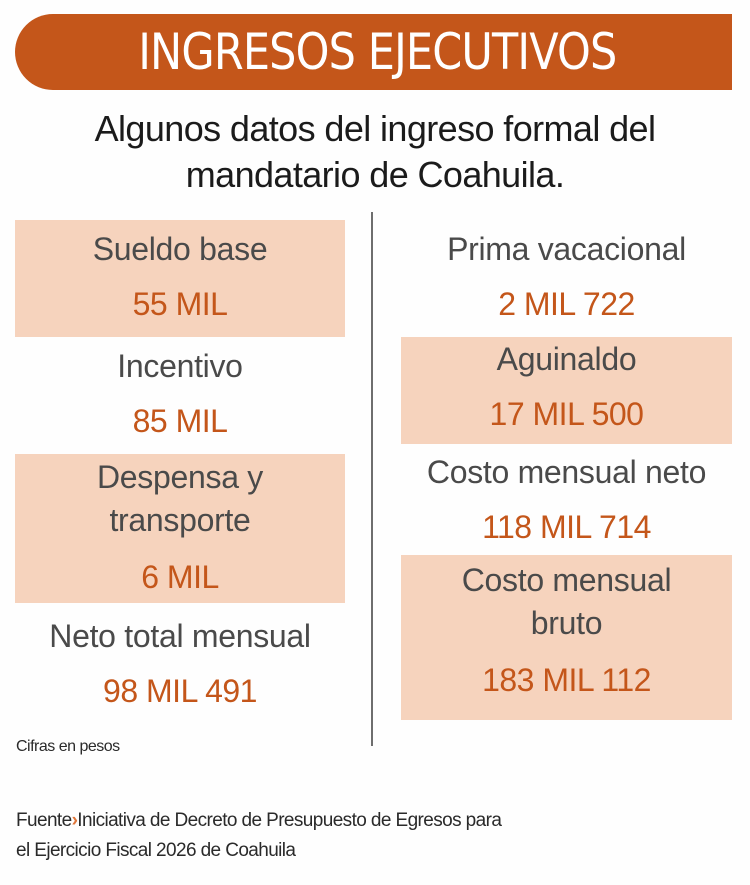 The image size is (750, 885). What do you see at coordinates (566, 390) in the screenshot?
I see `item-aguinaldo: Aguinaldo 17 MIL 500` at bounding box center [566, 390].